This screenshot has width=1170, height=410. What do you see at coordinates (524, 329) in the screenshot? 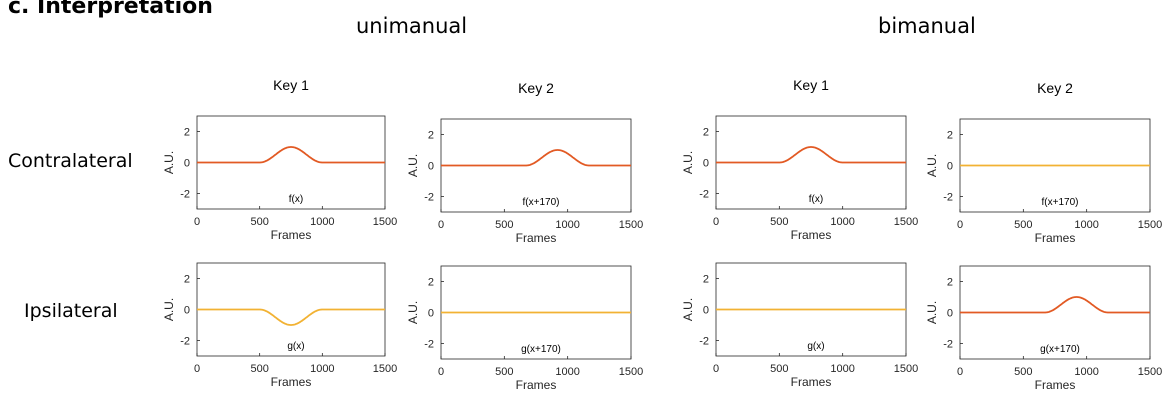
I see `subplot-uni-ipsi-key2: 0 500 1000 1500 2 0 -2 Frames A.U. g(x+170)` at bounding box center [524, 329].